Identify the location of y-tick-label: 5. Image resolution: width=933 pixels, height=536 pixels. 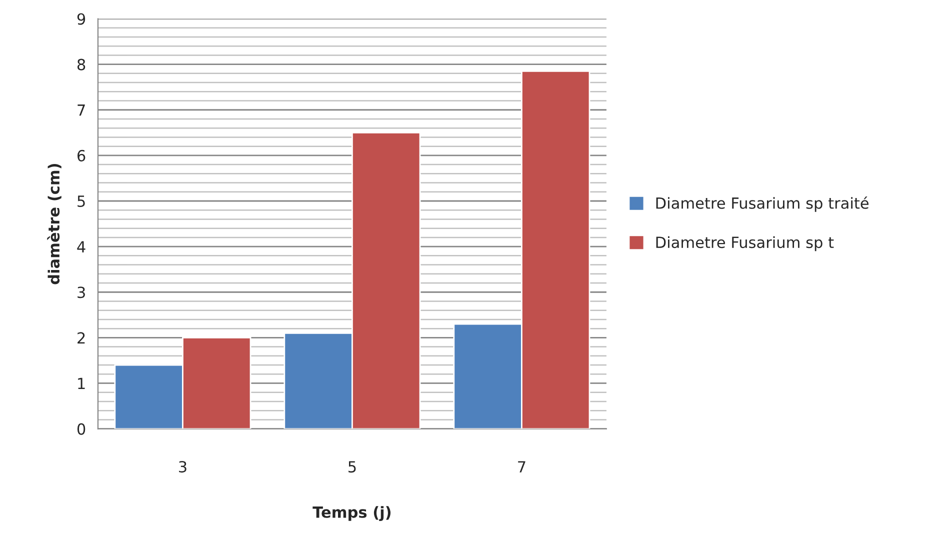
(81, 202).